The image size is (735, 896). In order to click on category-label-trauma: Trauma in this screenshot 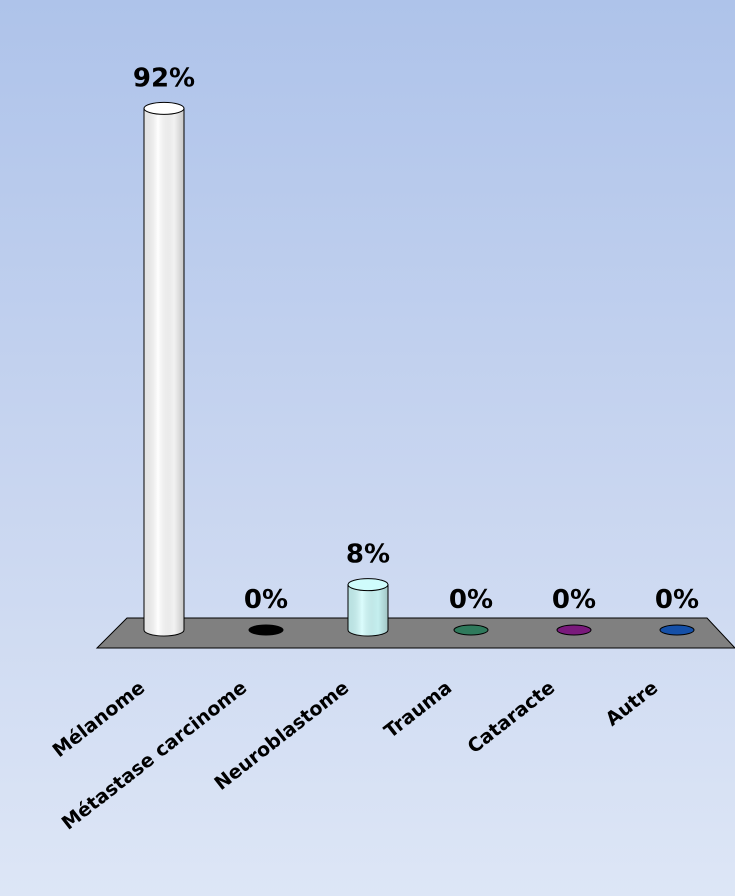, I will do `click(418, 710)`.